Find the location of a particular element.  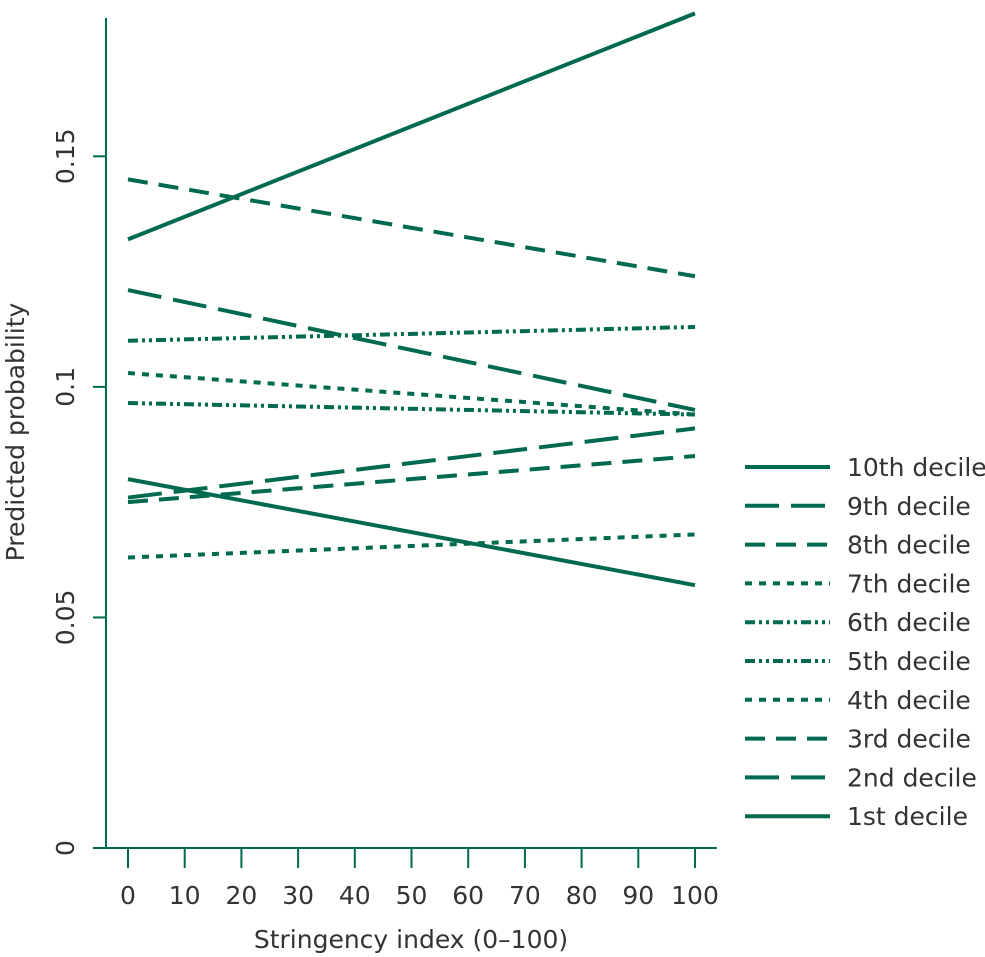

legend-item: 9th decile is located at coordinates (858, 506).